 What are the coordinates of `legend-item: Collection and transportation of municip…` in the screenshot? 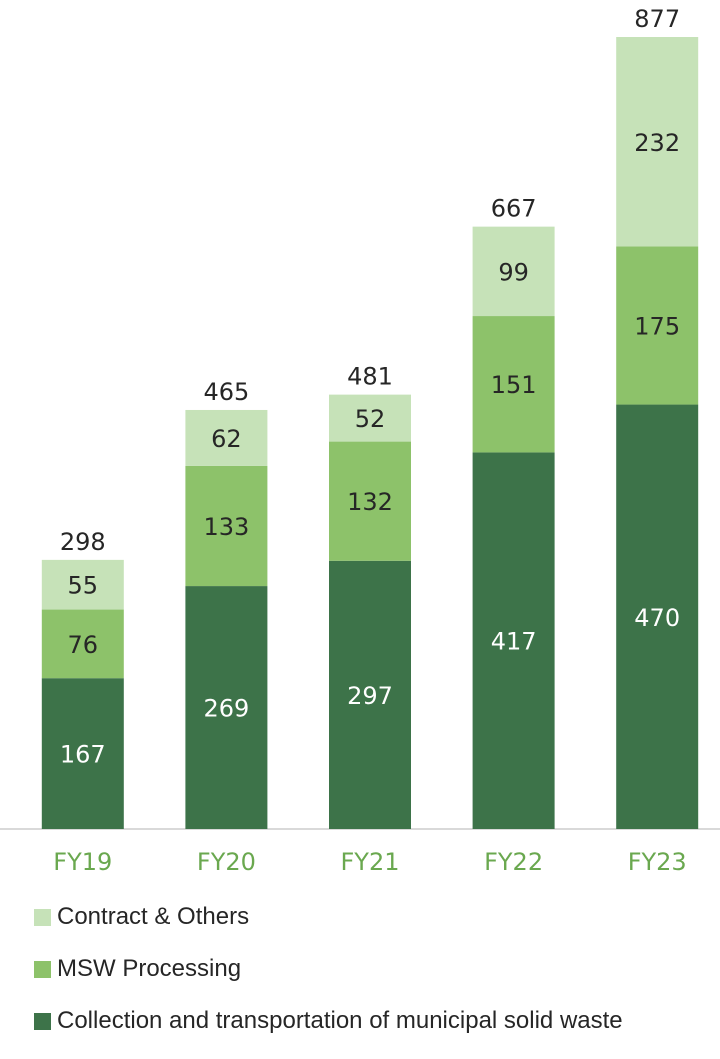 It's located at (328, 1021).